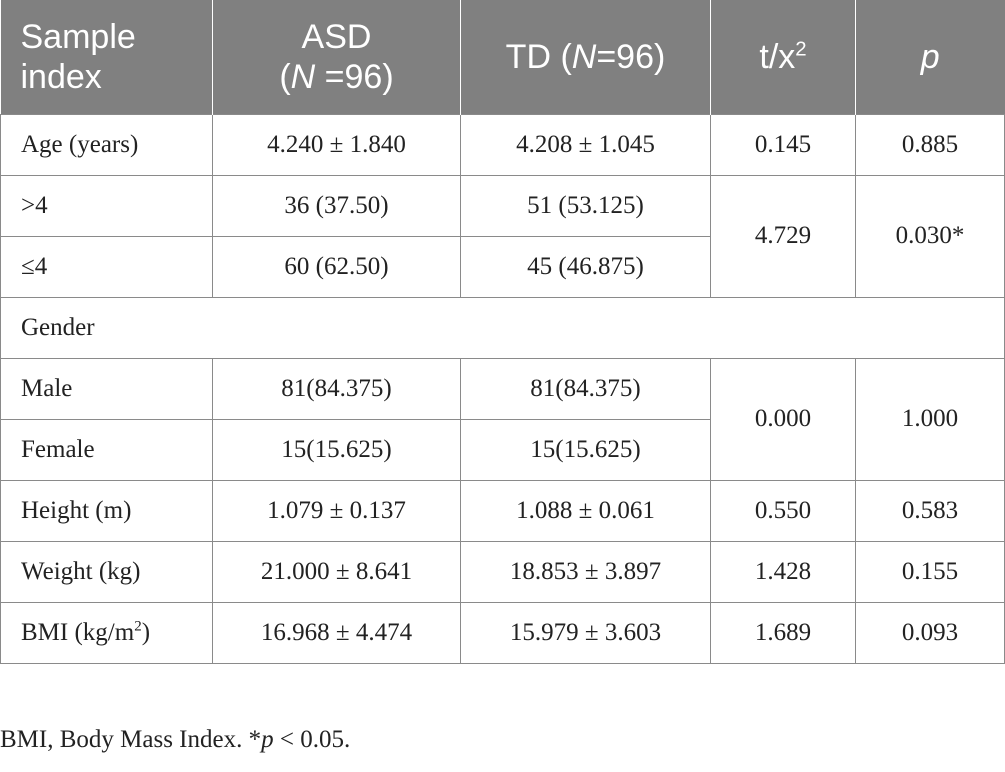 The image size is (1005, 772). I want to click on td-value: 51 (53.125), so click(585, 205).